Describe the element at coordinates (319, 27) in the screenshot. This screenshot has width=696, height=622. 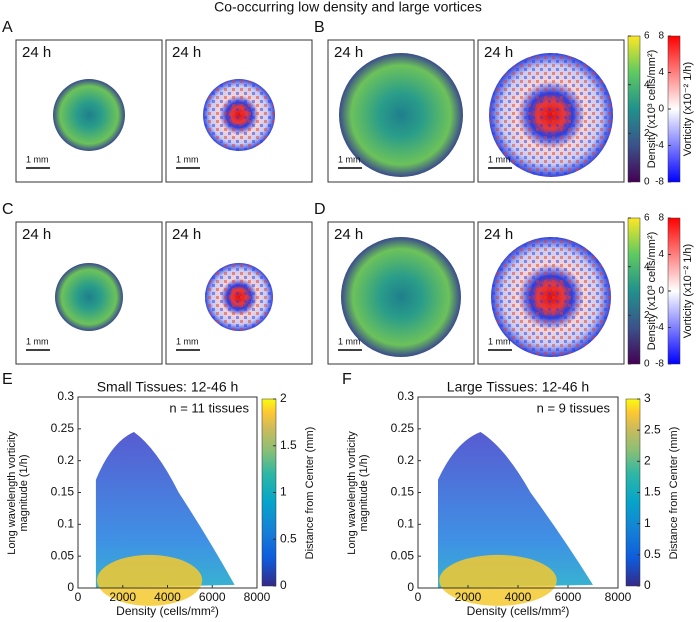
I see `panel-letter: B` at that location.